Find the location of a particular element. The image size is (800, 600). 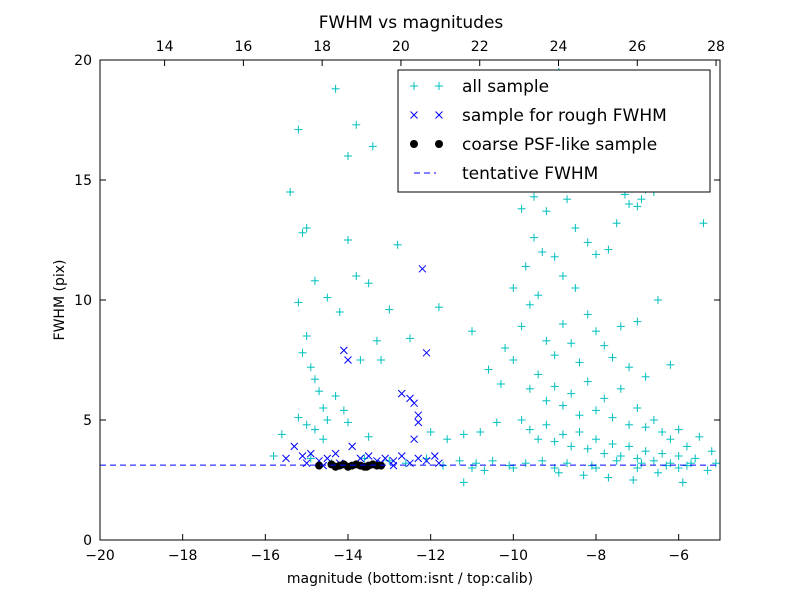

x-tick-label: −14 is located at coordinates (348, 556).